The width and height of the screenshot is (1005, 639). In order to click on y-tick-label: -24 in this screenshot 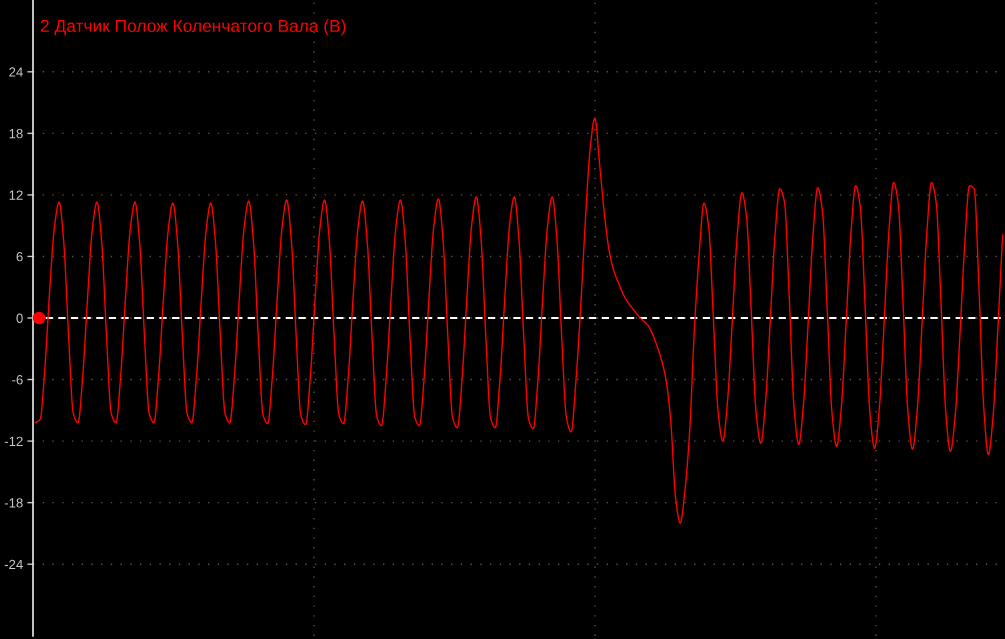, I will do `click(13, 564)`.